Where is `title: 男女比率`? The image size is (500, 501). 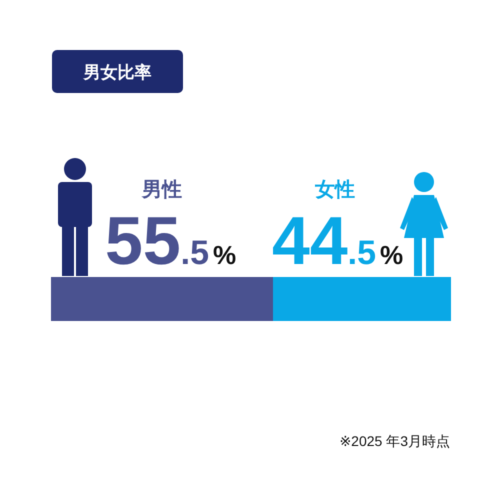 title: 男女比率 is located at coordinates (117, 71).